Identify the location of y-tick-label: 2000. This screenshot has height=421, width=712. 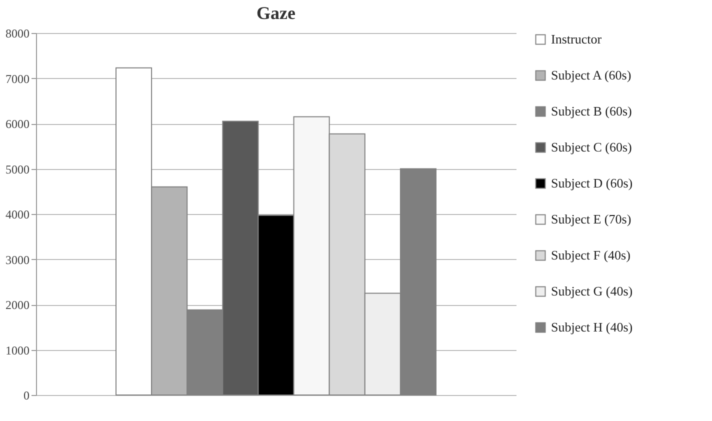
(18, 305).